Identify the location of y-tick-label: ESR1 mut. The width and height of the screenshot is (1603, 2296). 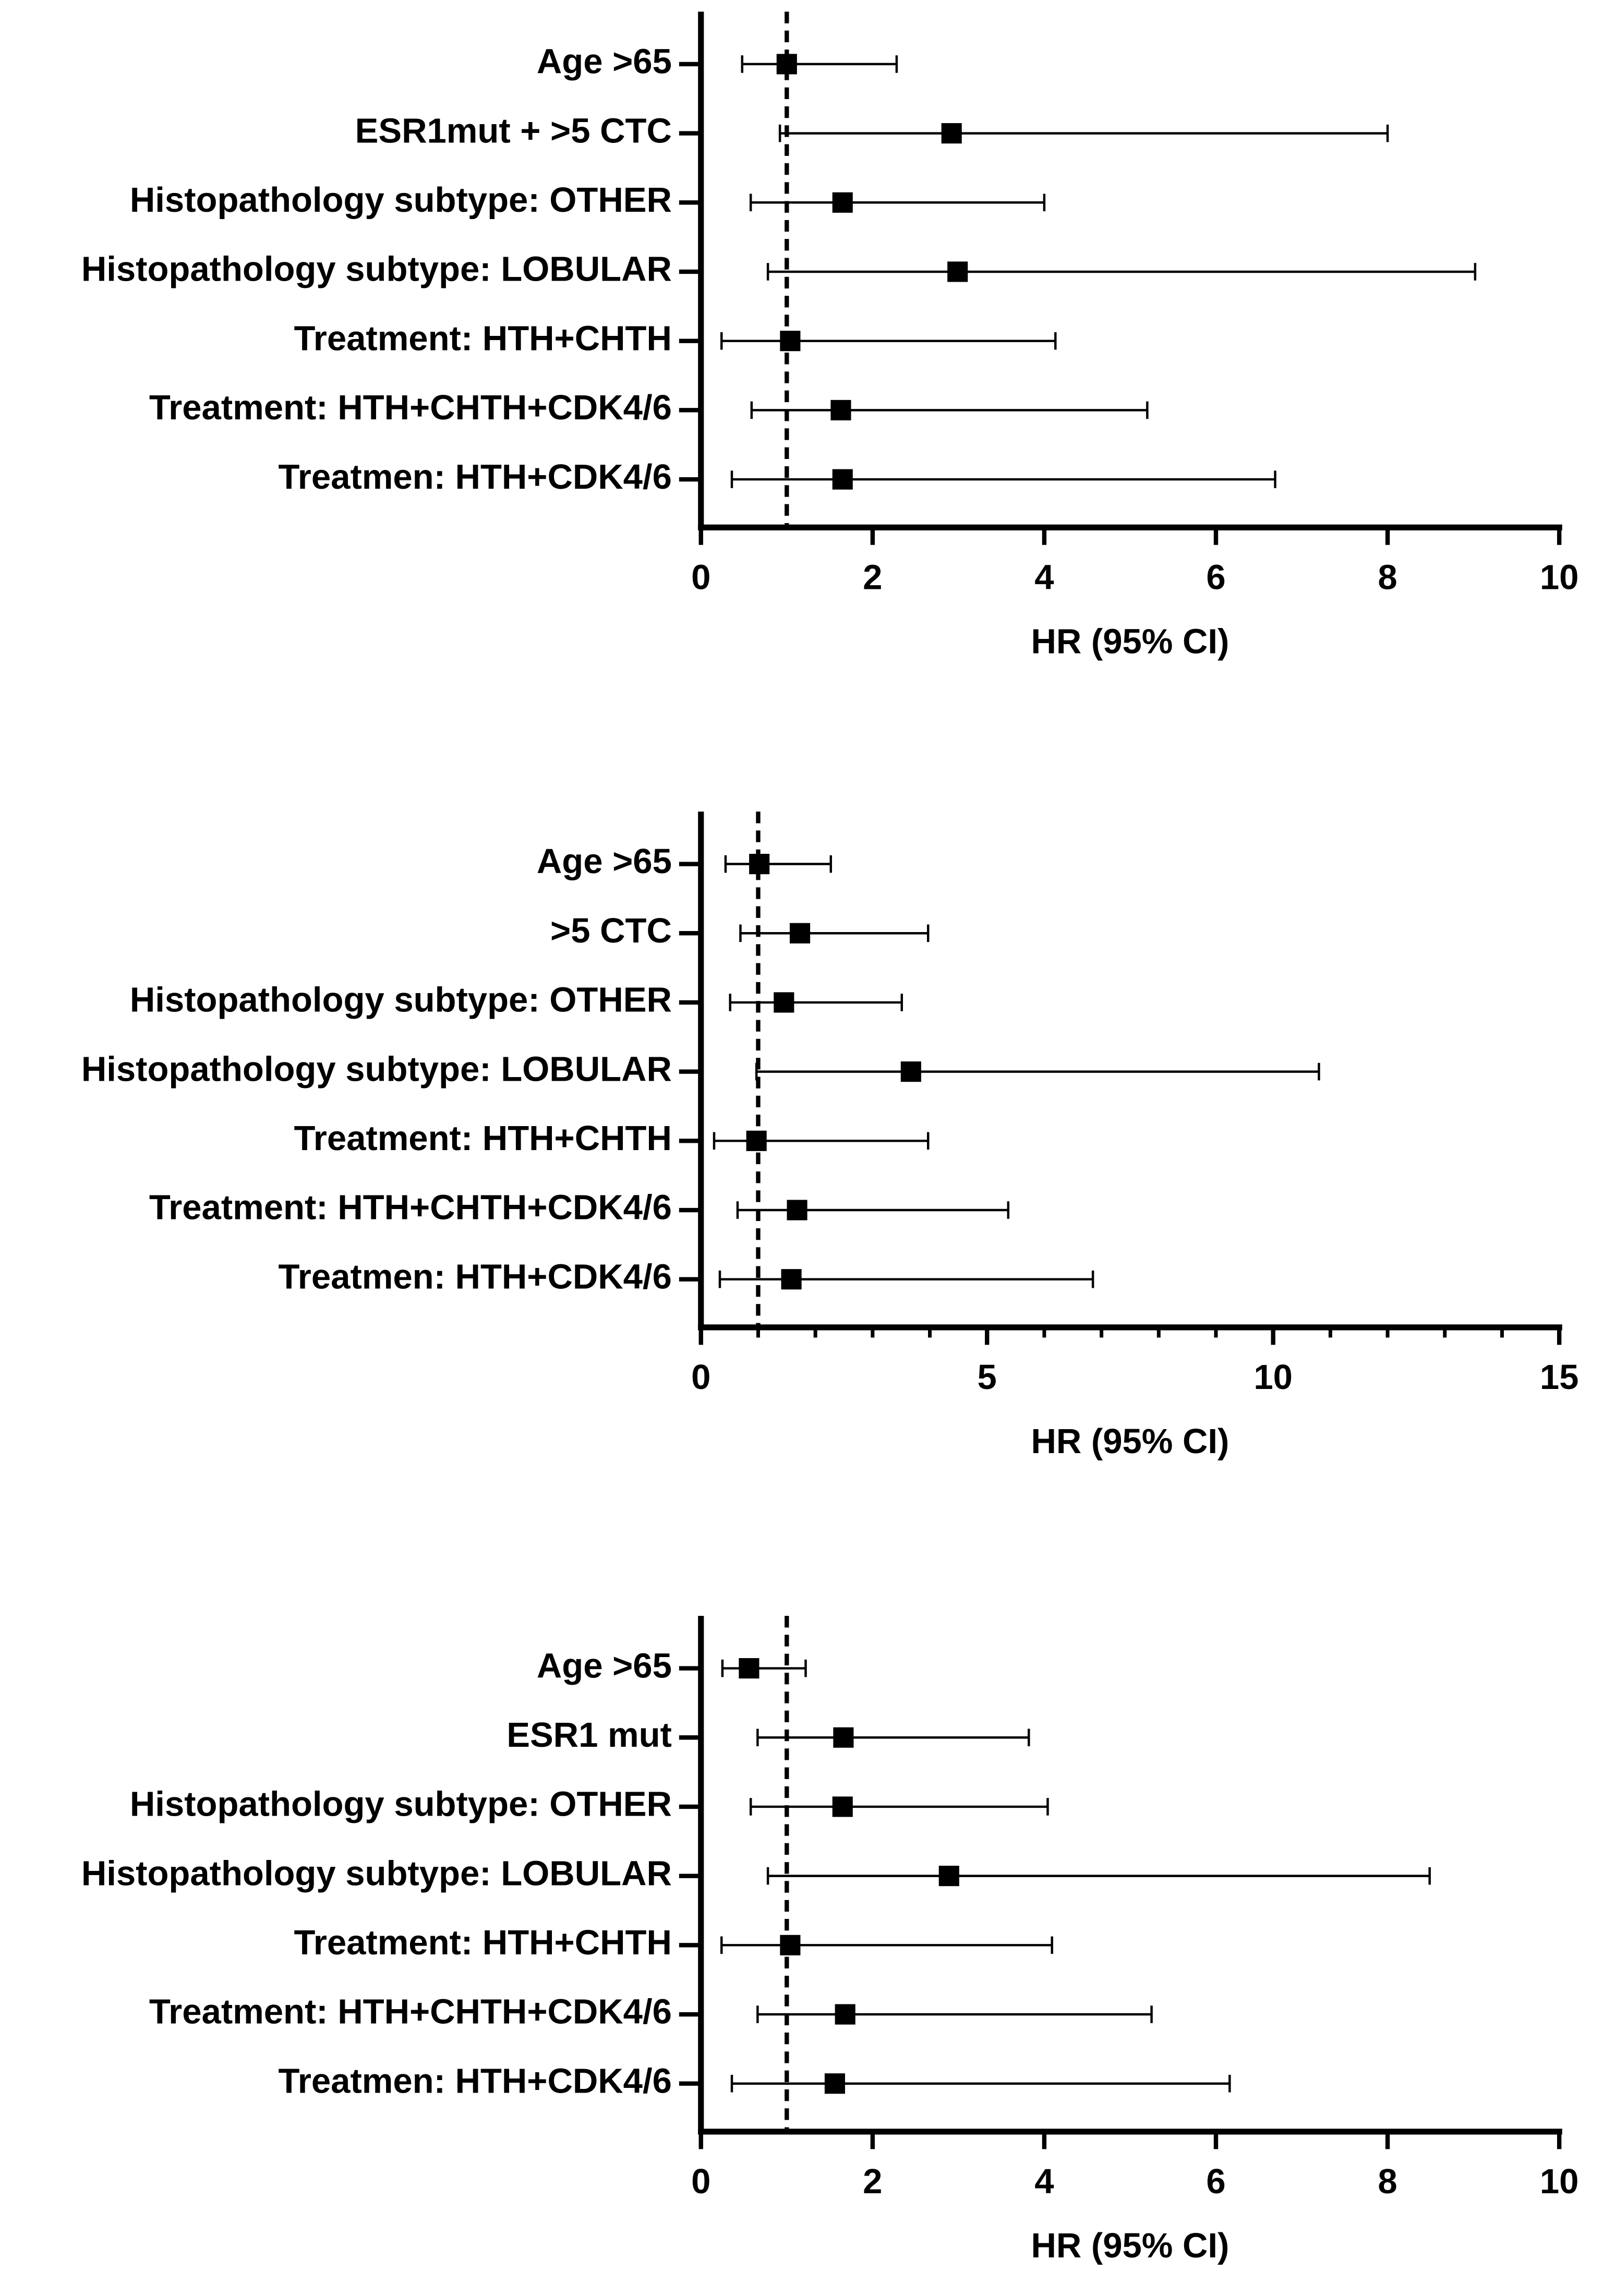
(589, 1735).